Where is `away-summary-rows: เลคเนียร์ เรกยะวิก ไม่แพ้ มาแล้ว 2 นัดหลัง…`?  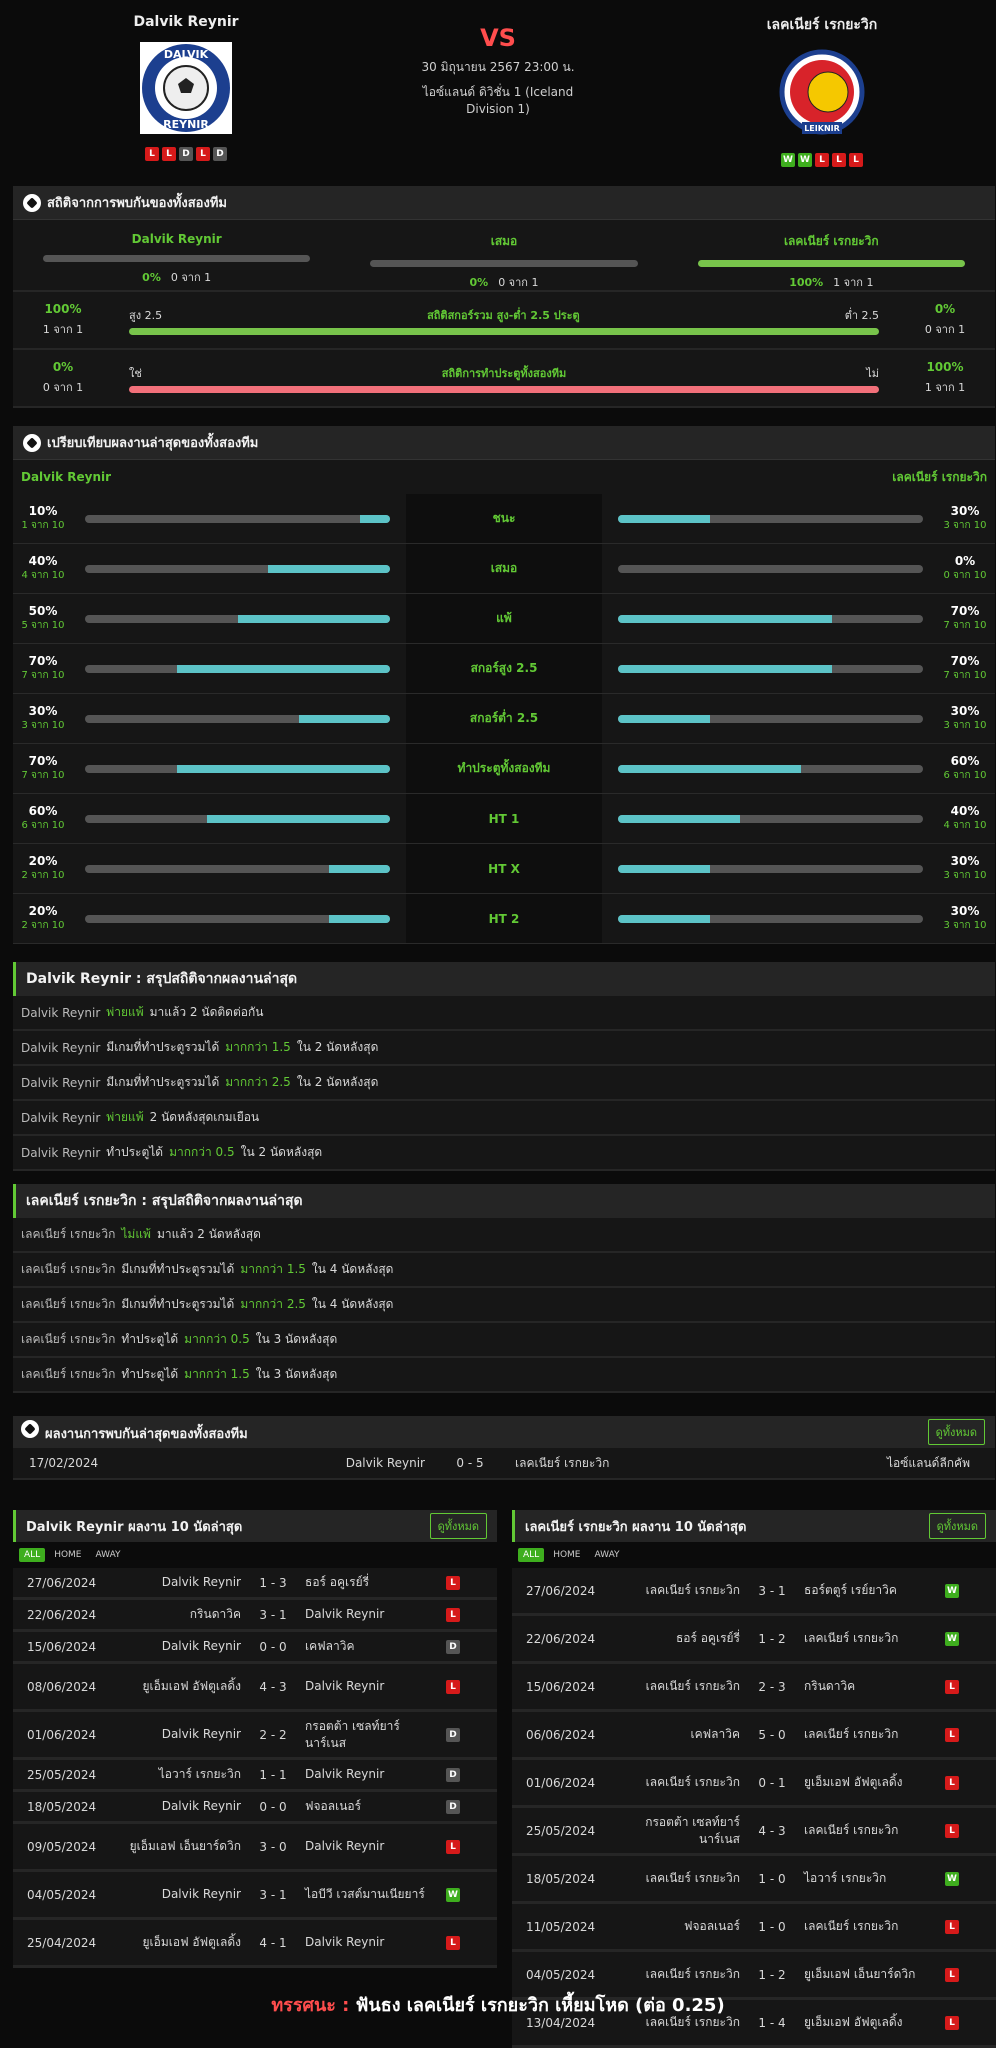
away-summary-rows: เลคเนียร์ เรกยะวิก ไม่แพ้ มาแล้ว 2 นัดหลัง… is located at coordinates (504, 1305).